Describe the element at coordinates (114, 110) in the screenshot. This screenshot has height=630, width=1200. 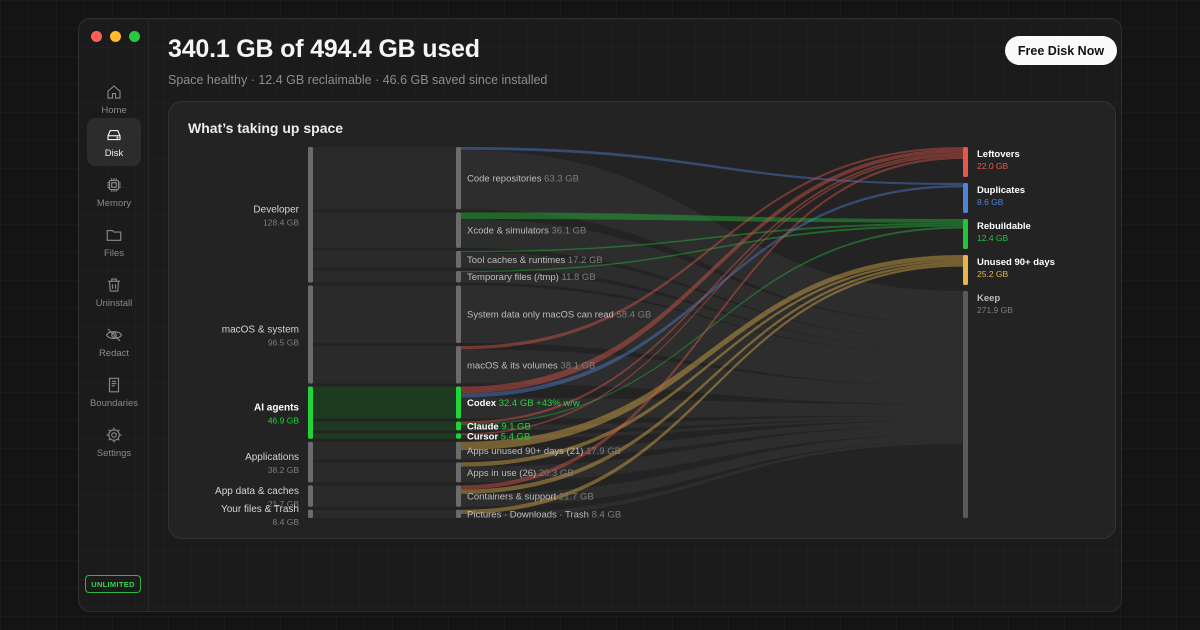
I see `sidebar-item-label: Home` at that location.